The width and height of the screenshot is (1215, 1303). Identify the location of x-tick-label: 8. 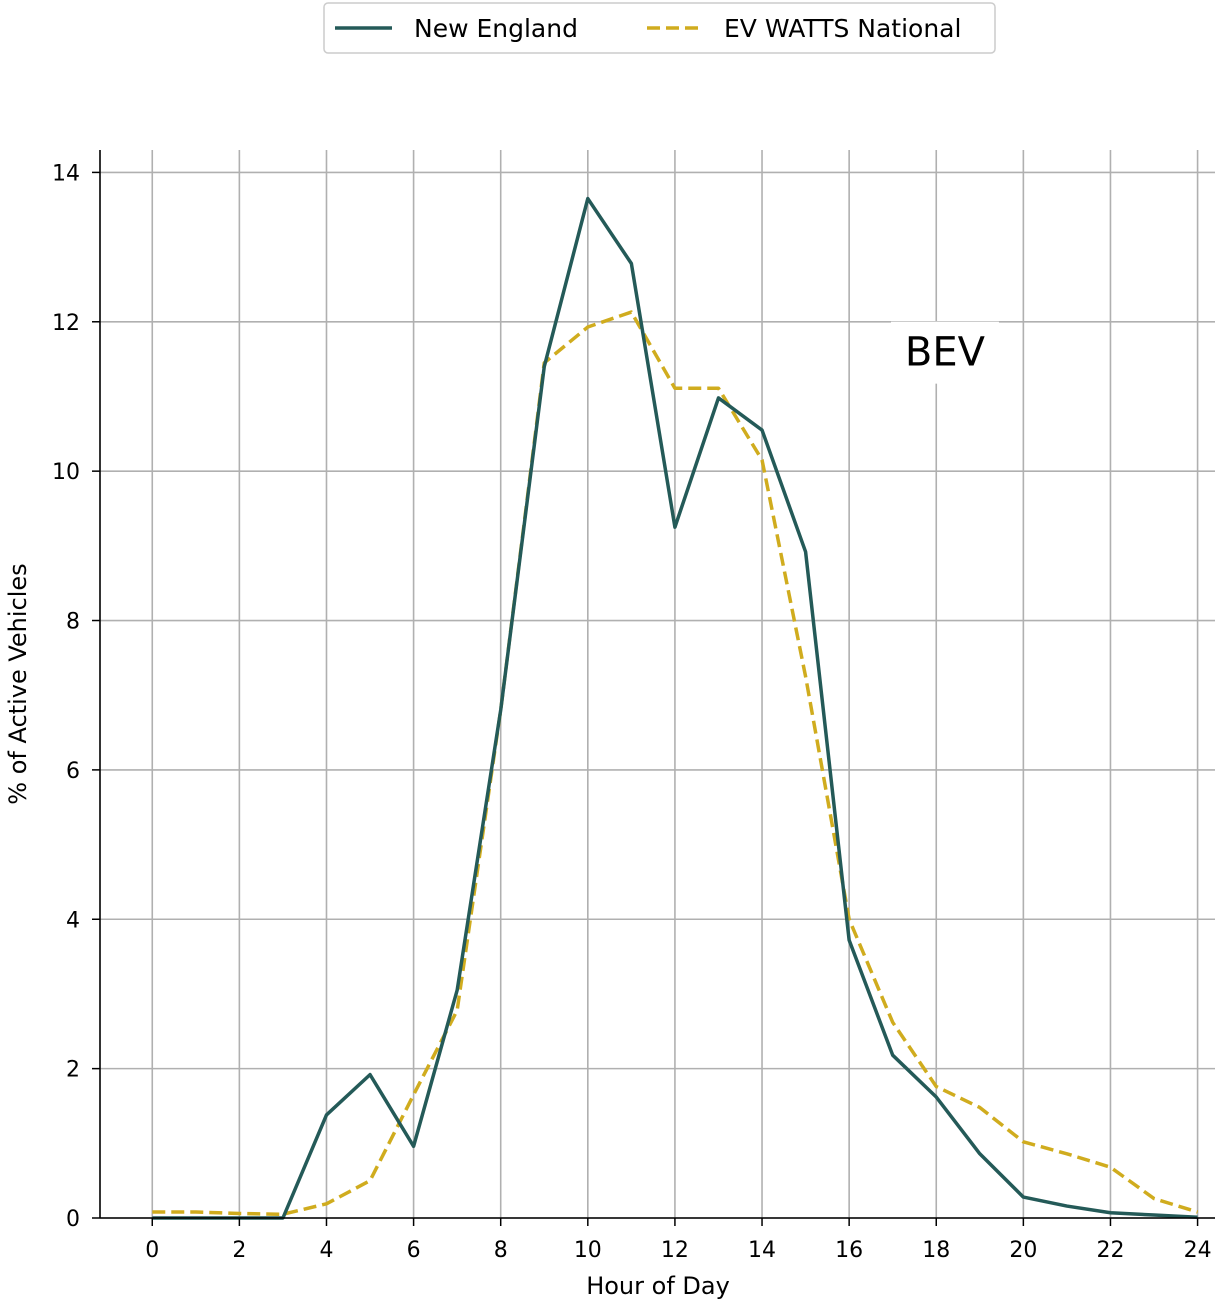
(501, 1250).